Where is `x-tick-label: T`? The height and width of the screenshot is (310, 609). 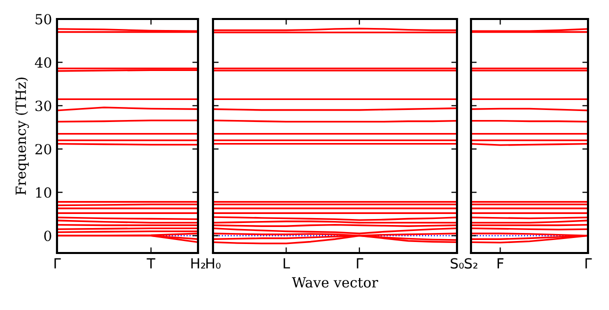 x-tick-label: T is located at coordinates (151, 263).